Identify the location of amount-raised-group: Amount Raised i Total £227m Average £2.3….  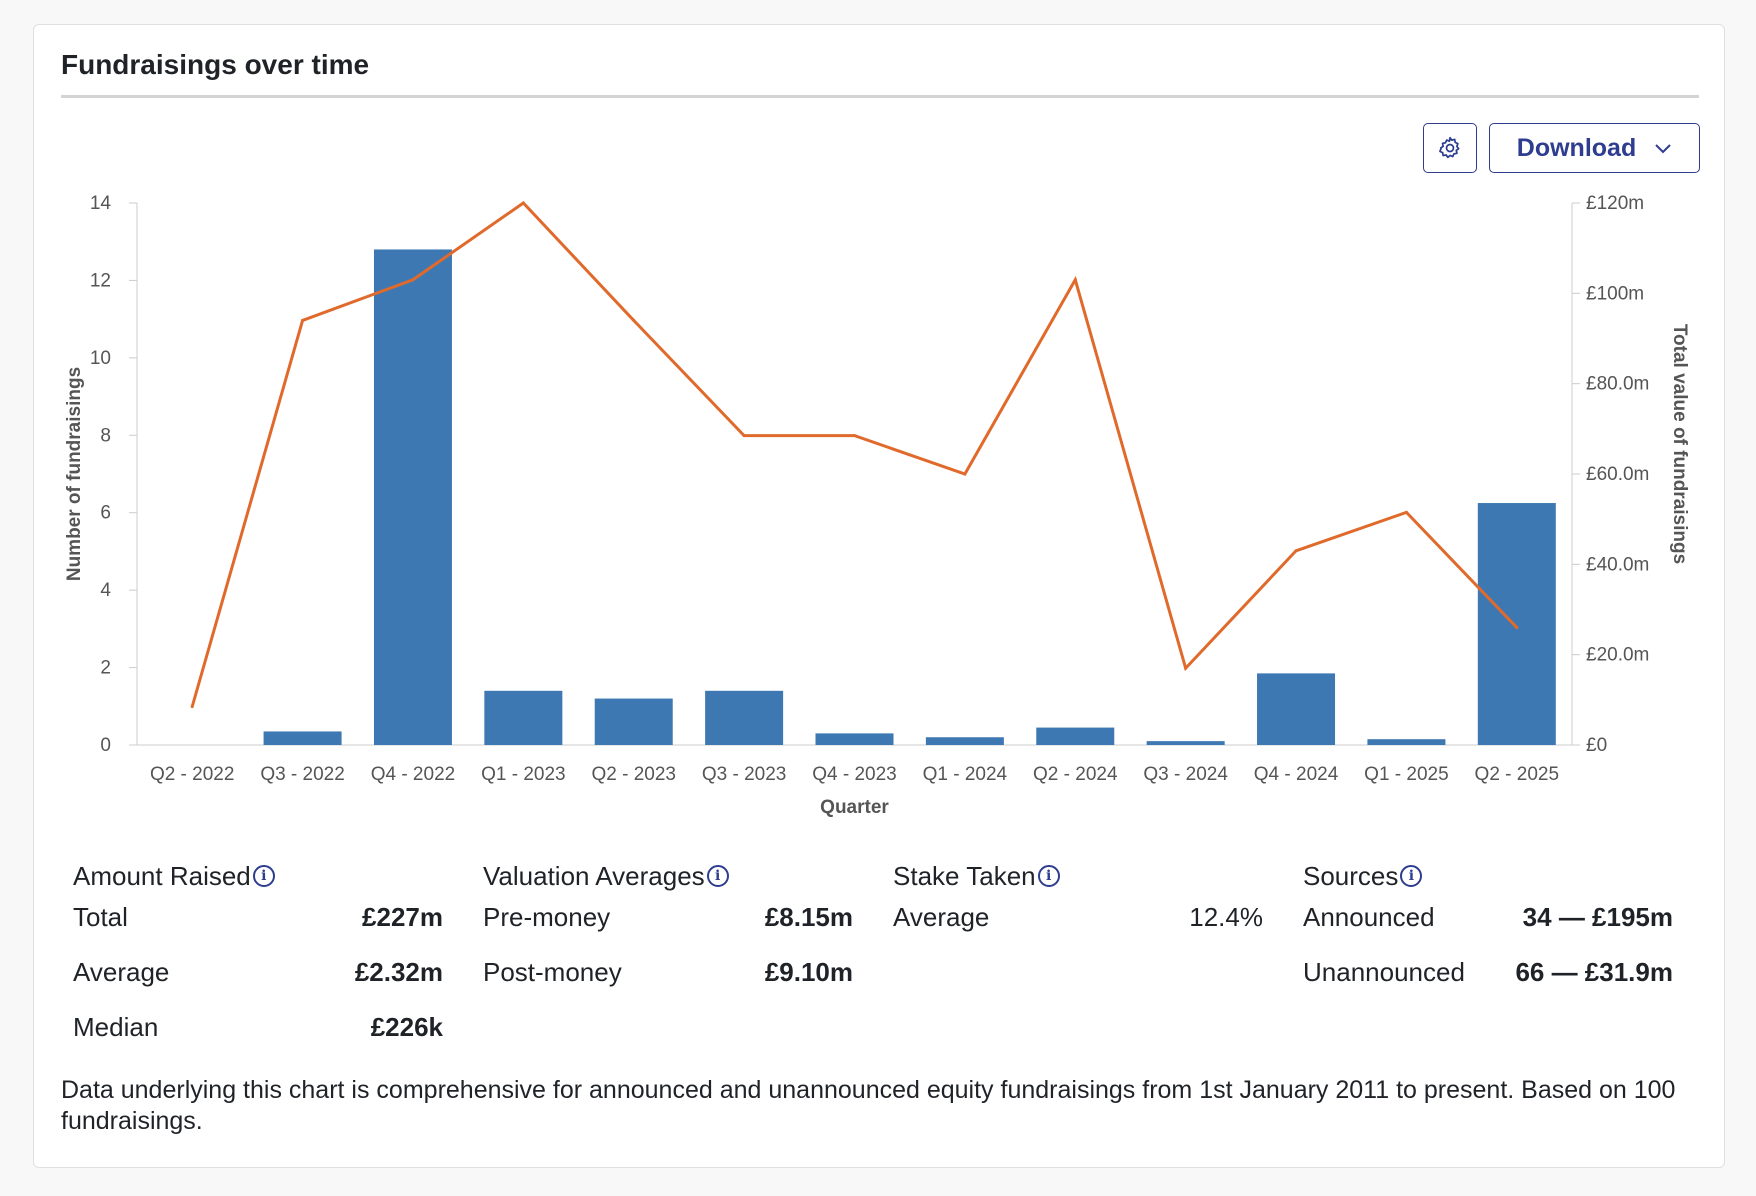
(258, 951).